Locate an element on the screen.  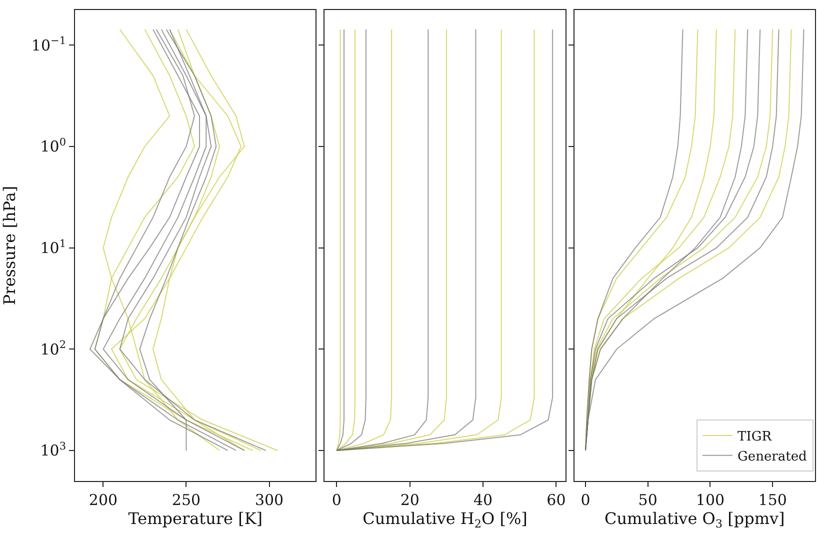
y-tick-label: 10$^{−1}$ is located at coordinates (48, 44).